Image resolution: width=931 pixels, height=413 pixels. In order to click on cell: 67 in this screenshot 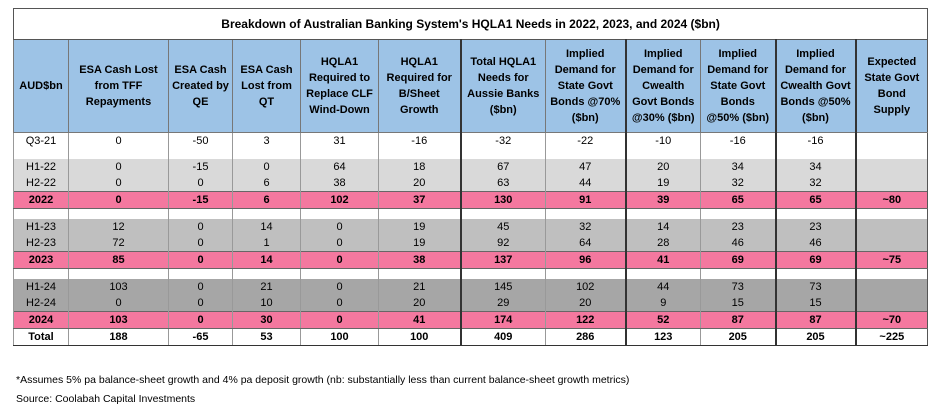, I will do `click(502, 167)`.